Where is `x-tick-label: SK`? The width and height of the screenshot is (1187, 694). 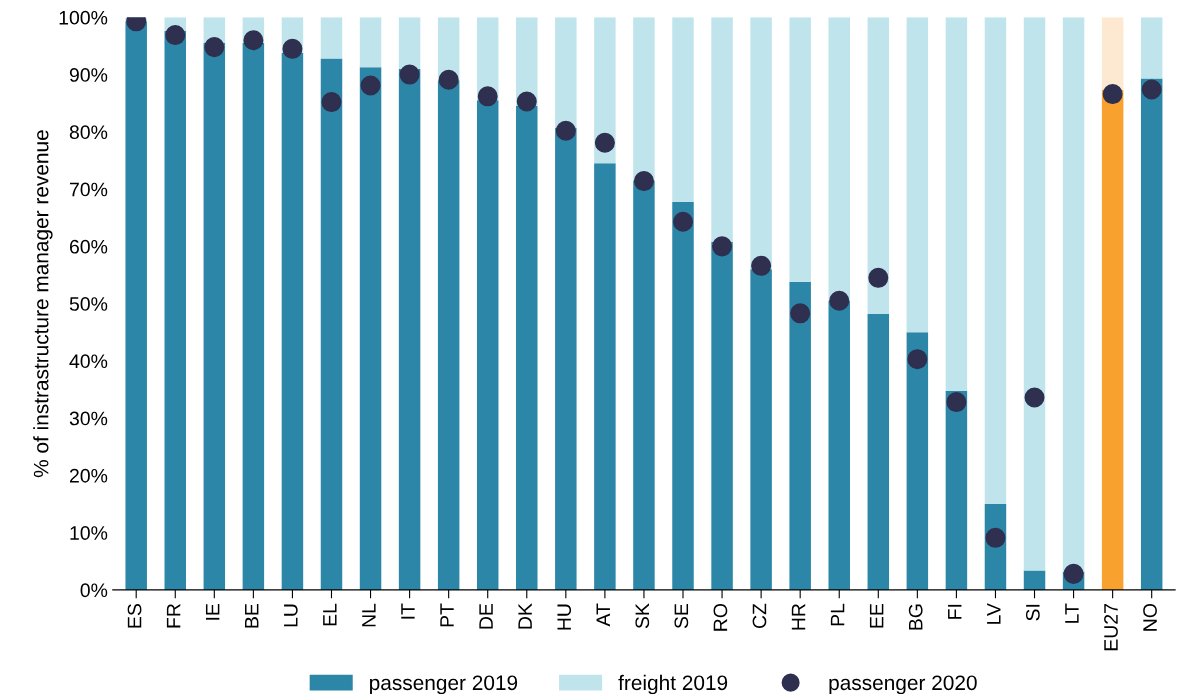
x-tick-label: SK is located at coordinates (642, 616).